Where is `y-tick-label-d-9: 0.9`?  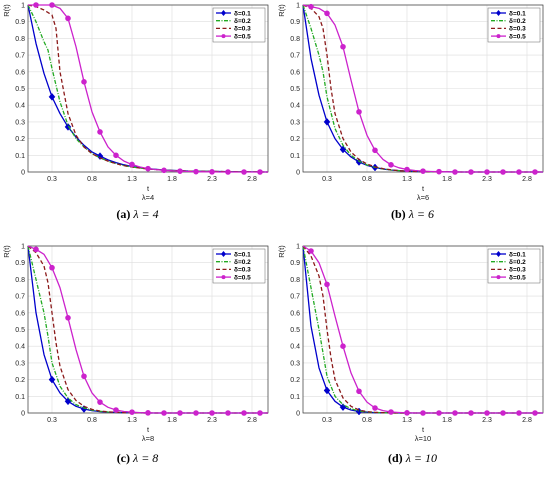
y-tick-label-d-9: 0.9 is located at coordinates (295, 263).